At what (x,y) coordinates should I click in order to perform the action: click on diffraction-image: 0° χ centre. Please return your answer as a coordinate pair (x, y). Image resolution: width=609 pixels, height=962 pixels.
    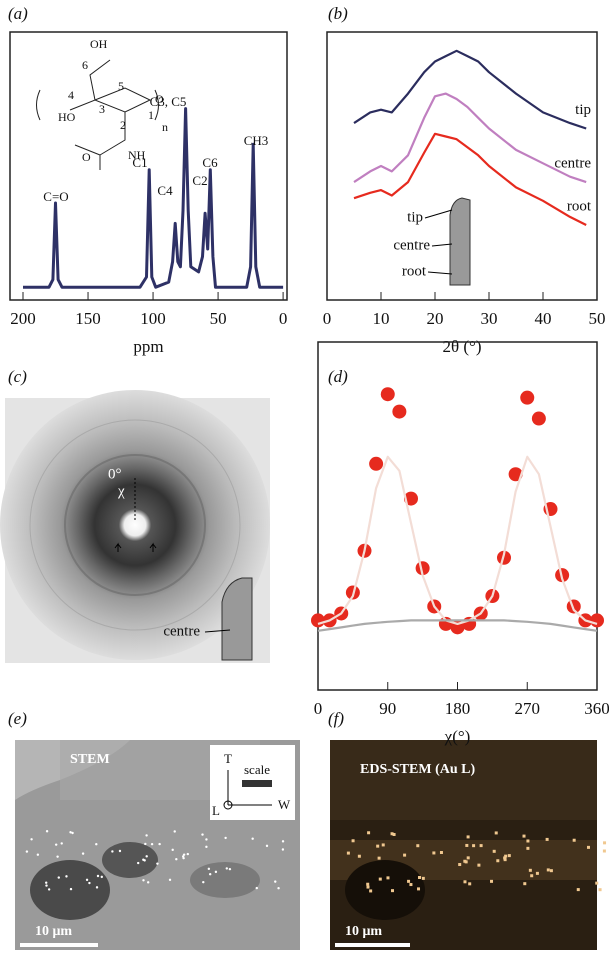
    Looking at the image, I should click on (135, 526).